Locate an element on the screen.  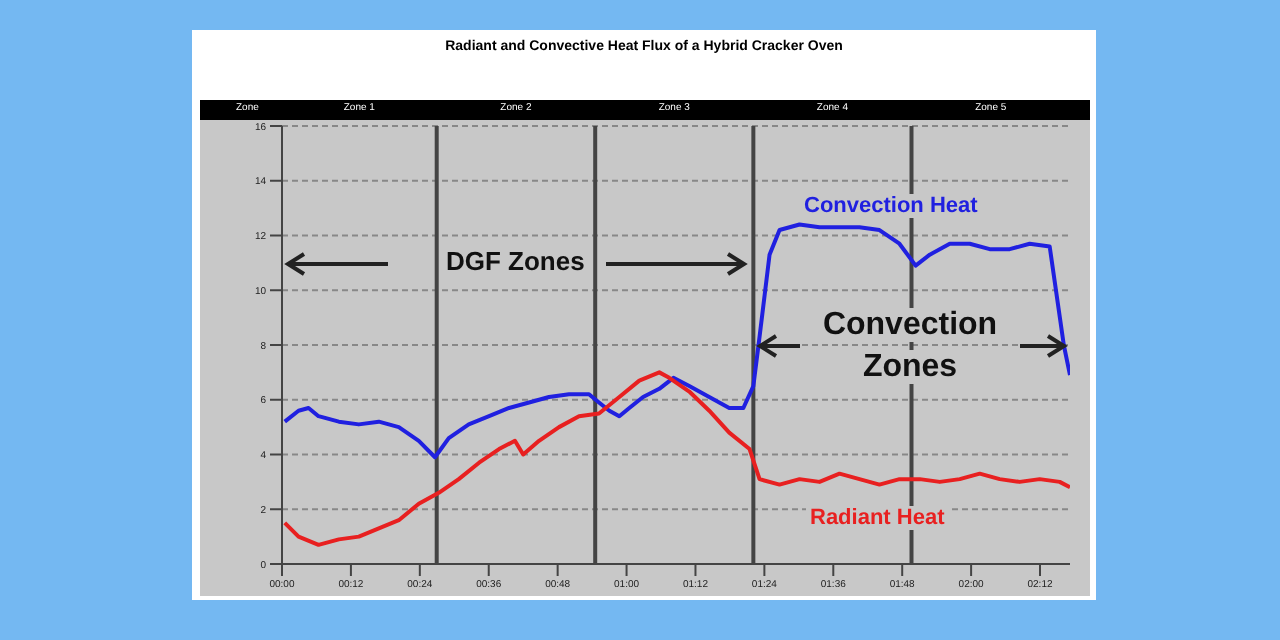
series-label: Convection Heat is located at coordinates (891, 206).